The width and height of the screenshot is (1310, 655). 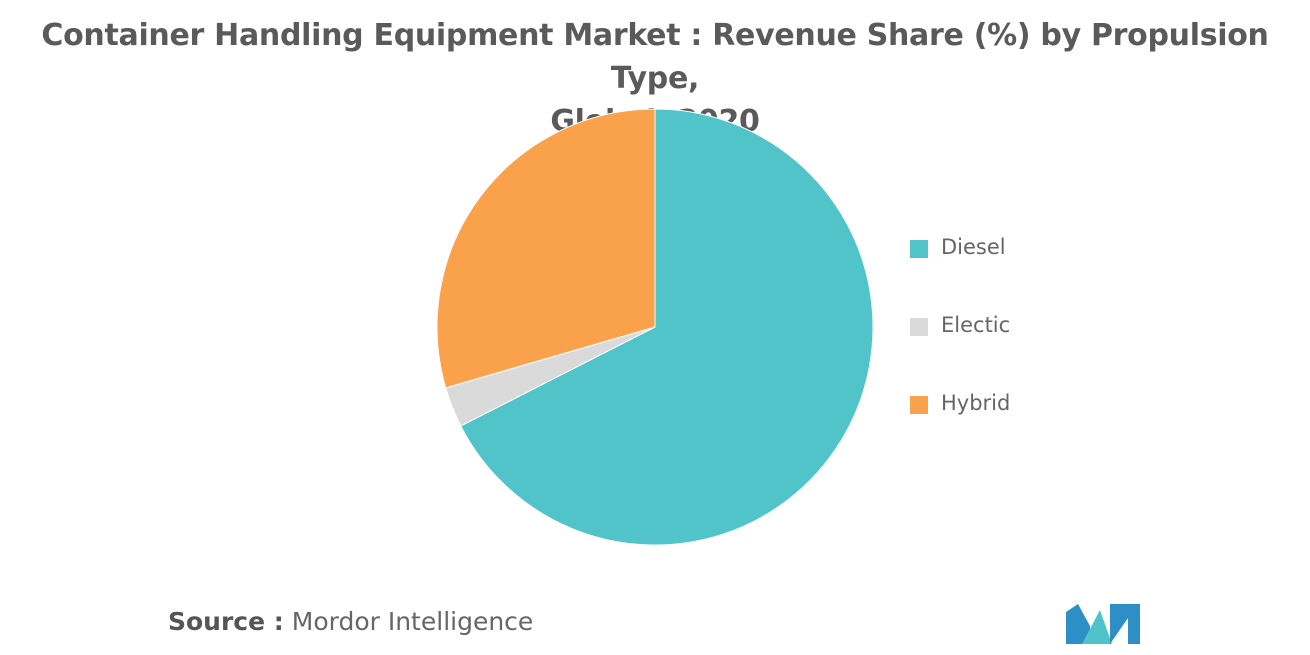 I want to click on legend-label-hybrid: Hybrid, so click(x=976, y=403).